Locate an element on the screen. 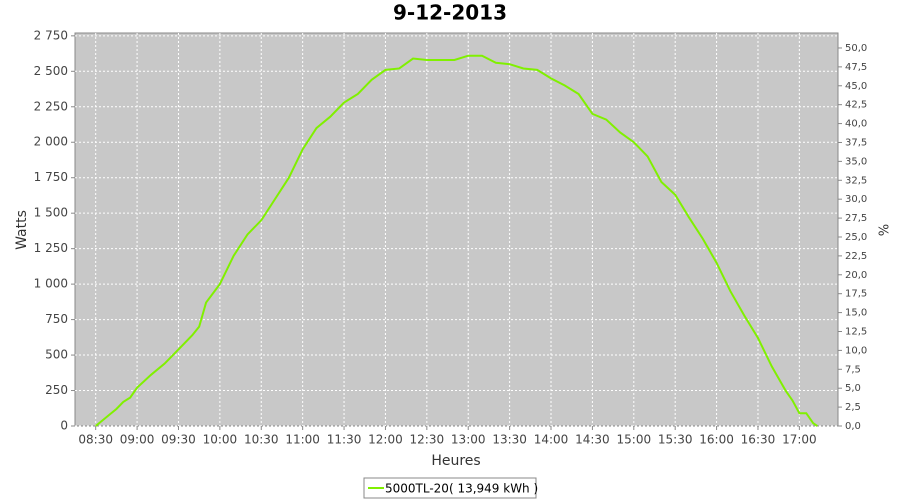 Image resolution: width=900 pixels, height=500 pixels. x-tick-label: 12:30 is located at coordinates (427, 440).